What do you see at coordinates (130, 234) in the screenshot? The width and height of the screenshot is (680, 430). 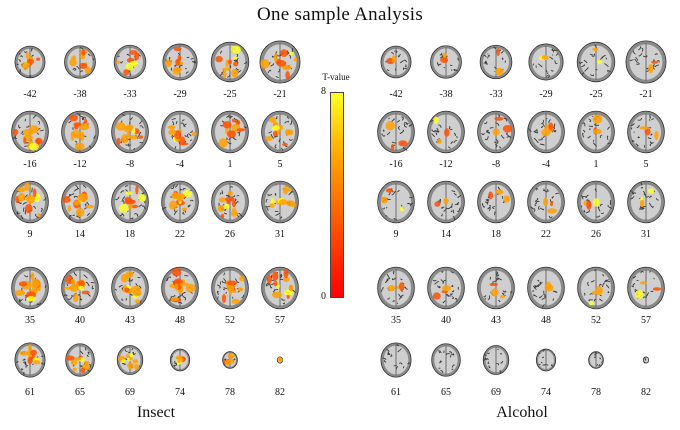 I see `slice-z-label: 18` at bounding box center [130, 234].